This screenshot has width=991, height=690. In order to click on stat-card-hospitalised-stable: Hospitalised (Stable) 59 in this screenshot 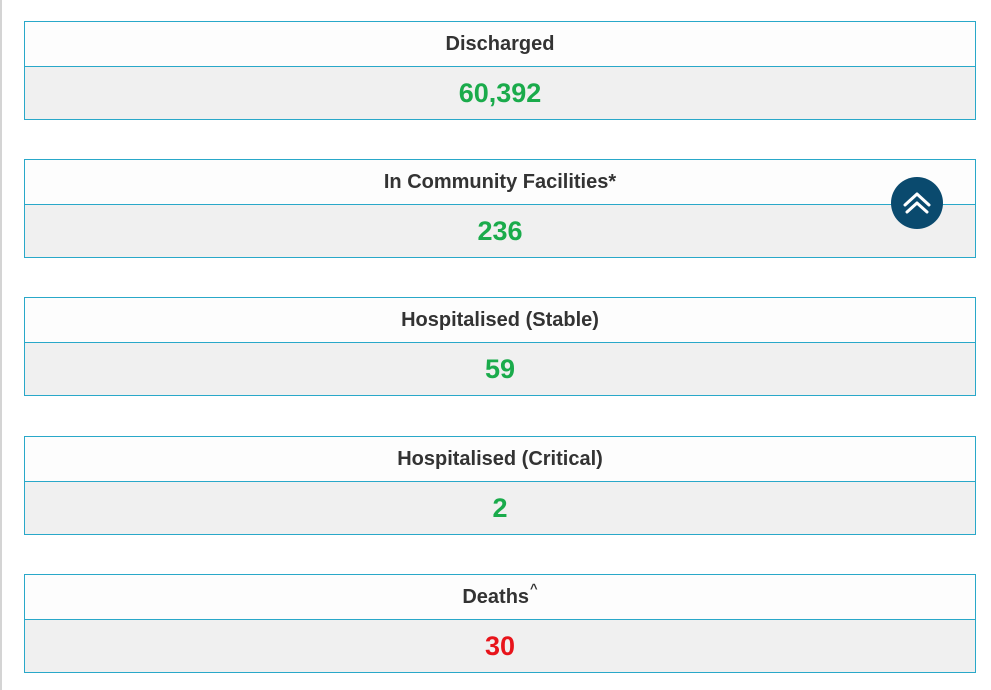, I will do `click(500, 346)`.